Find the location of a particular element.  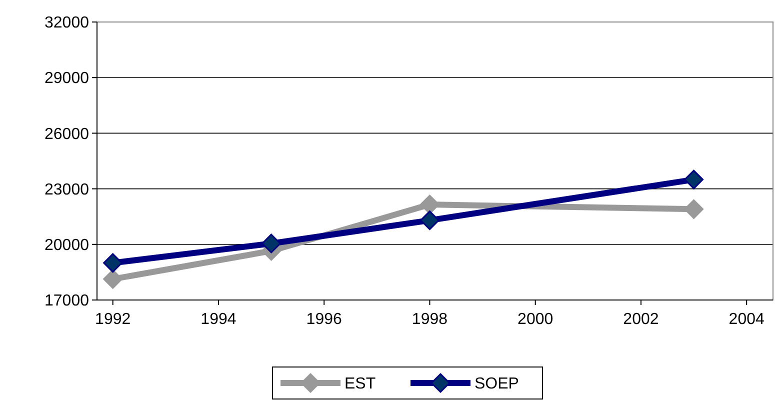

y-tick-label: 20000 is located at coordinates (67, 245).